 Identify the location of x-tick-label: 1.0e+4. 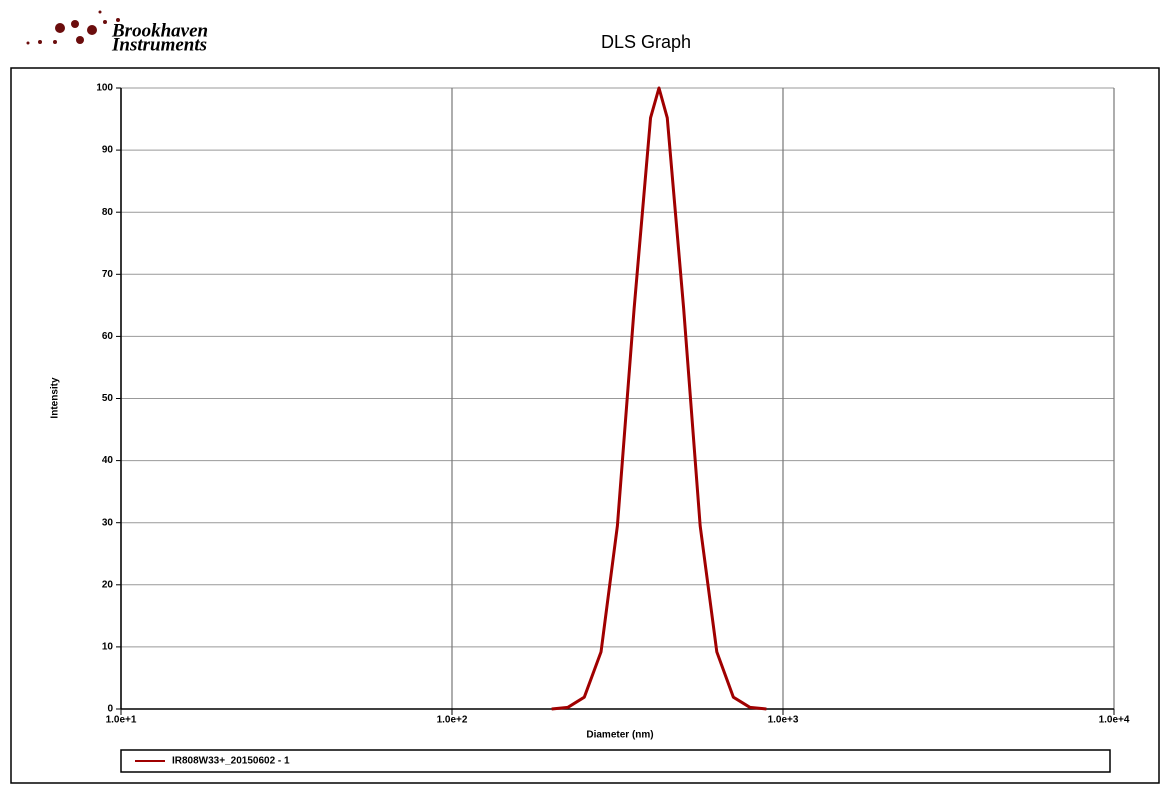
(1114, 720).